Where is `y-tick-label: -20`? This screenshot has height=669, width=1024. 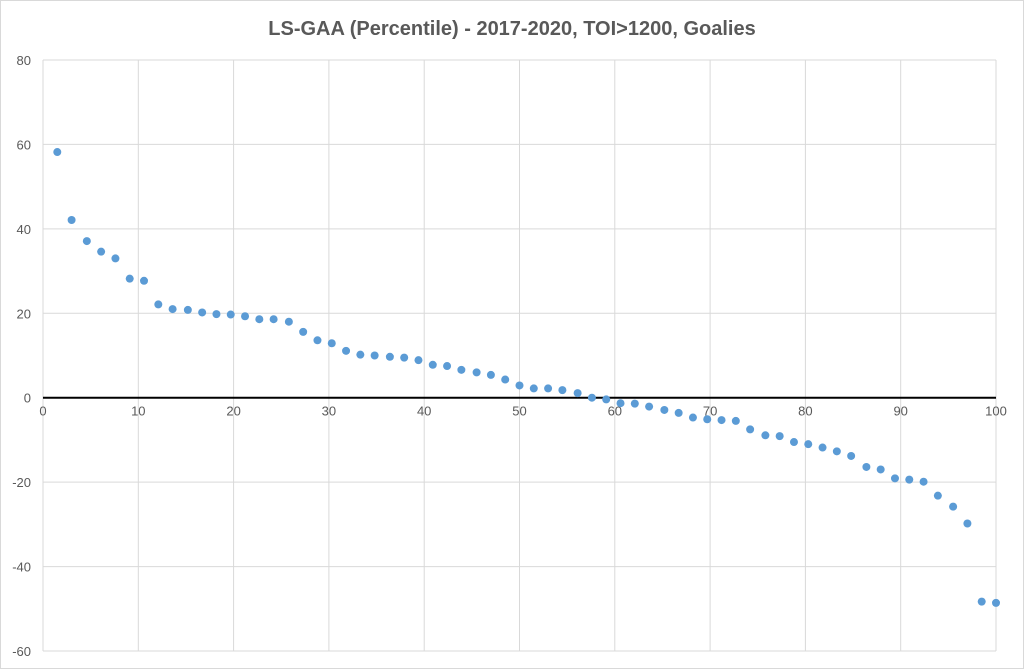
y-tick-label: -20 is located at coordinates (21, 482).